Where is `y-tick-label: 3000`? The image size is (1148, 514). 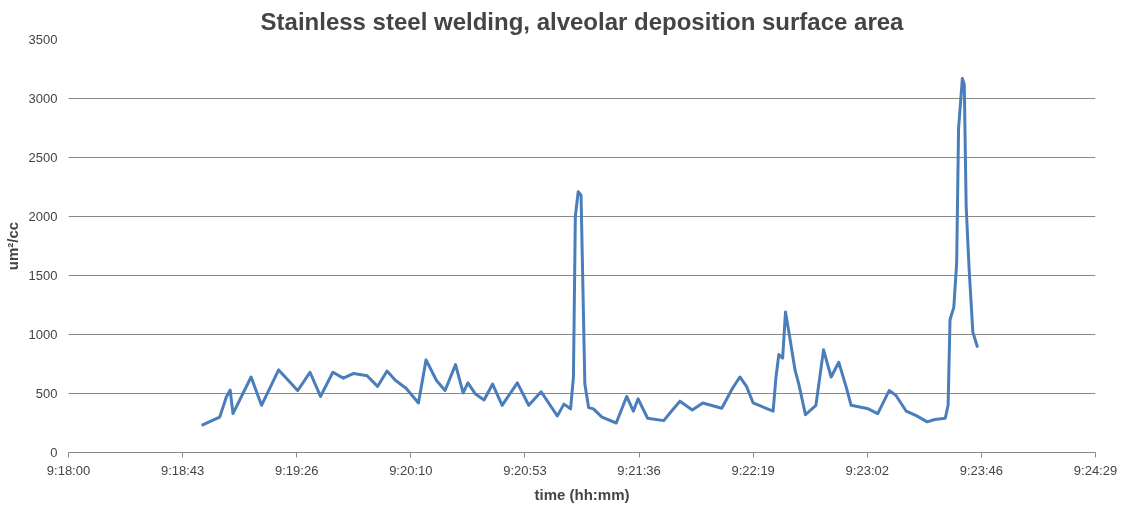 y-tick-label: 3000 is located at coordinates (43, 98).